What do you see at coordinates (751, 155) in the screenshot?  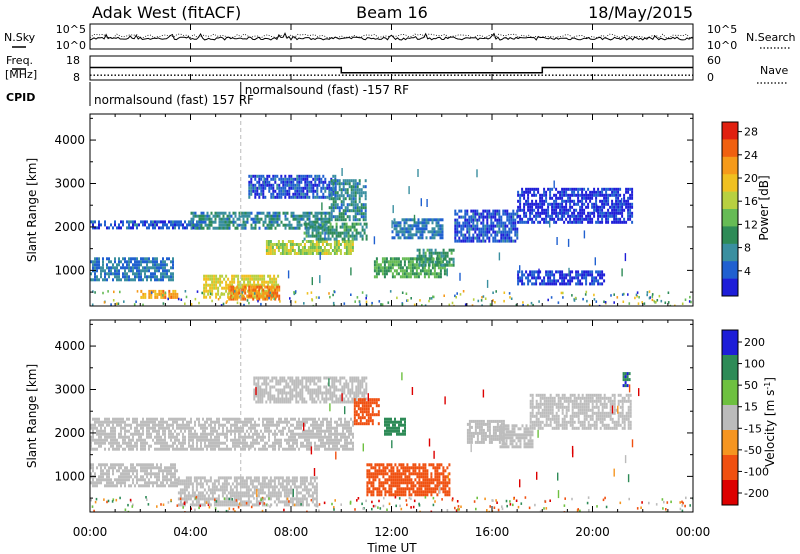 I see `power-cbar-tick-label: 24` at bounding box center [751, 155].